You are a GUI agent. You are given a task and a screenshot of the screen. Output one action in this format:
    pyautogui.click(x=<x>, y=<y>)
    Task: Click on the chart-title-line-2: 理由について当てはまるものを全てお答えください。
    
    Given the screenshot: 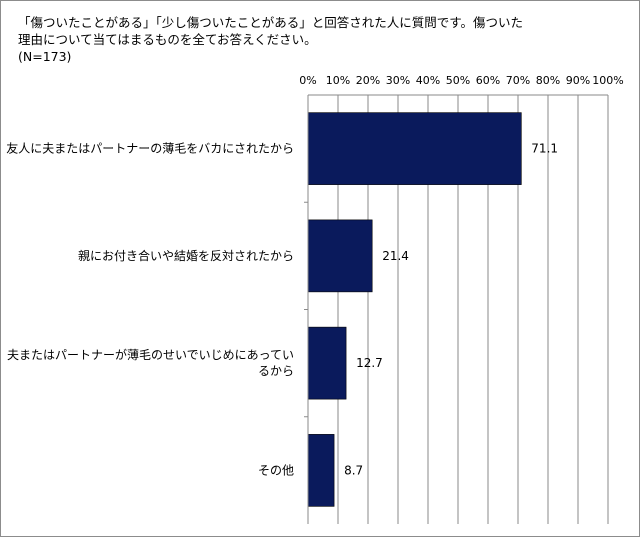 What is the action you would take?
    pyautogui.click(x=167, y=39)
    